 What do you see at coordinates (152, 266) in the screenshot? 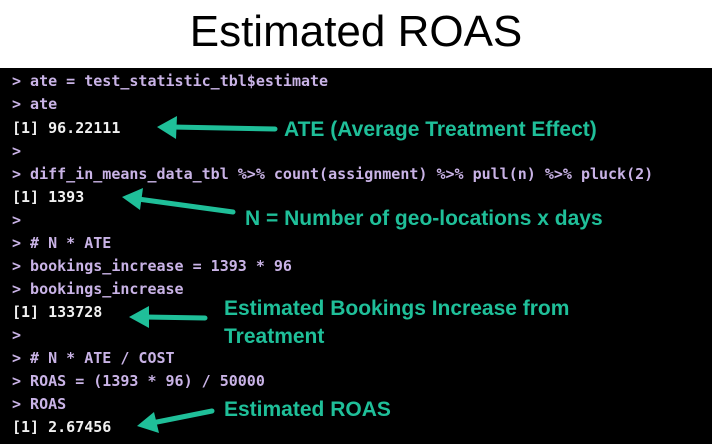
I see `console-line: > bookings_increase = 1393 * 96` at bounding box center [152, 266].